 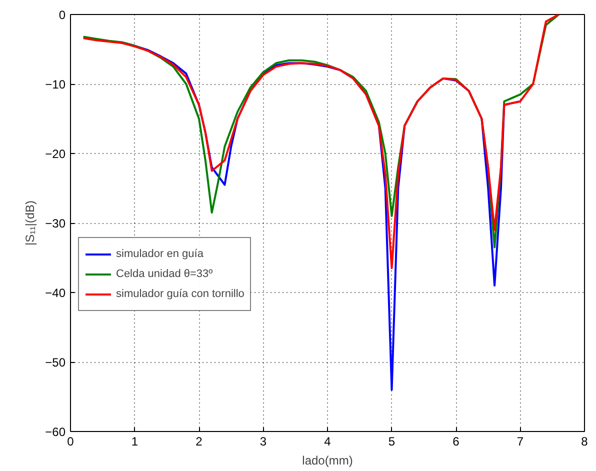 What do you see at coordinates (55, 154) in the screenshot?
I see `y-tick-label: −20` at bounding box center [55, 154].